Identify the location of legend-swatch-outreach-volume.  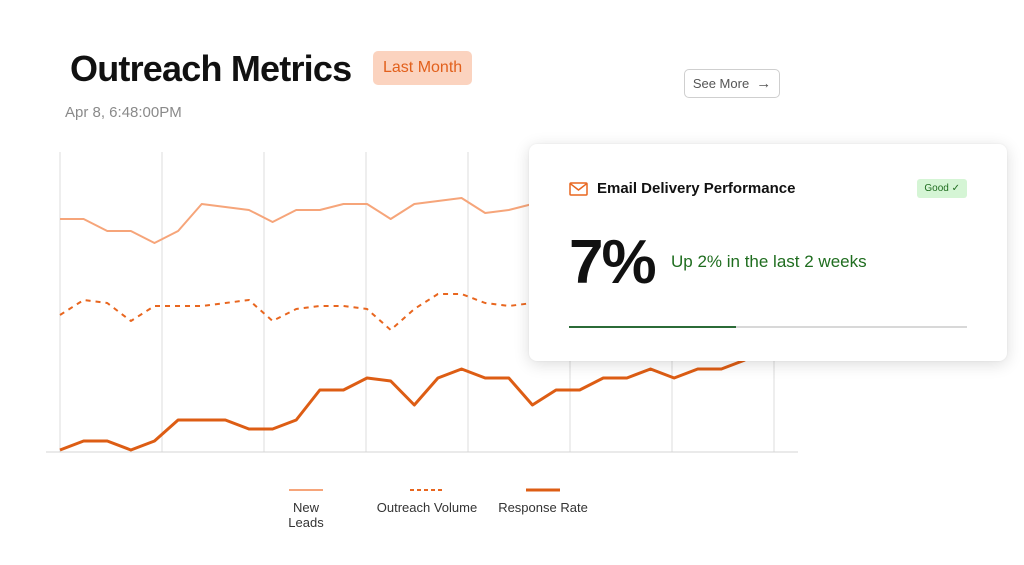
(427, 490).